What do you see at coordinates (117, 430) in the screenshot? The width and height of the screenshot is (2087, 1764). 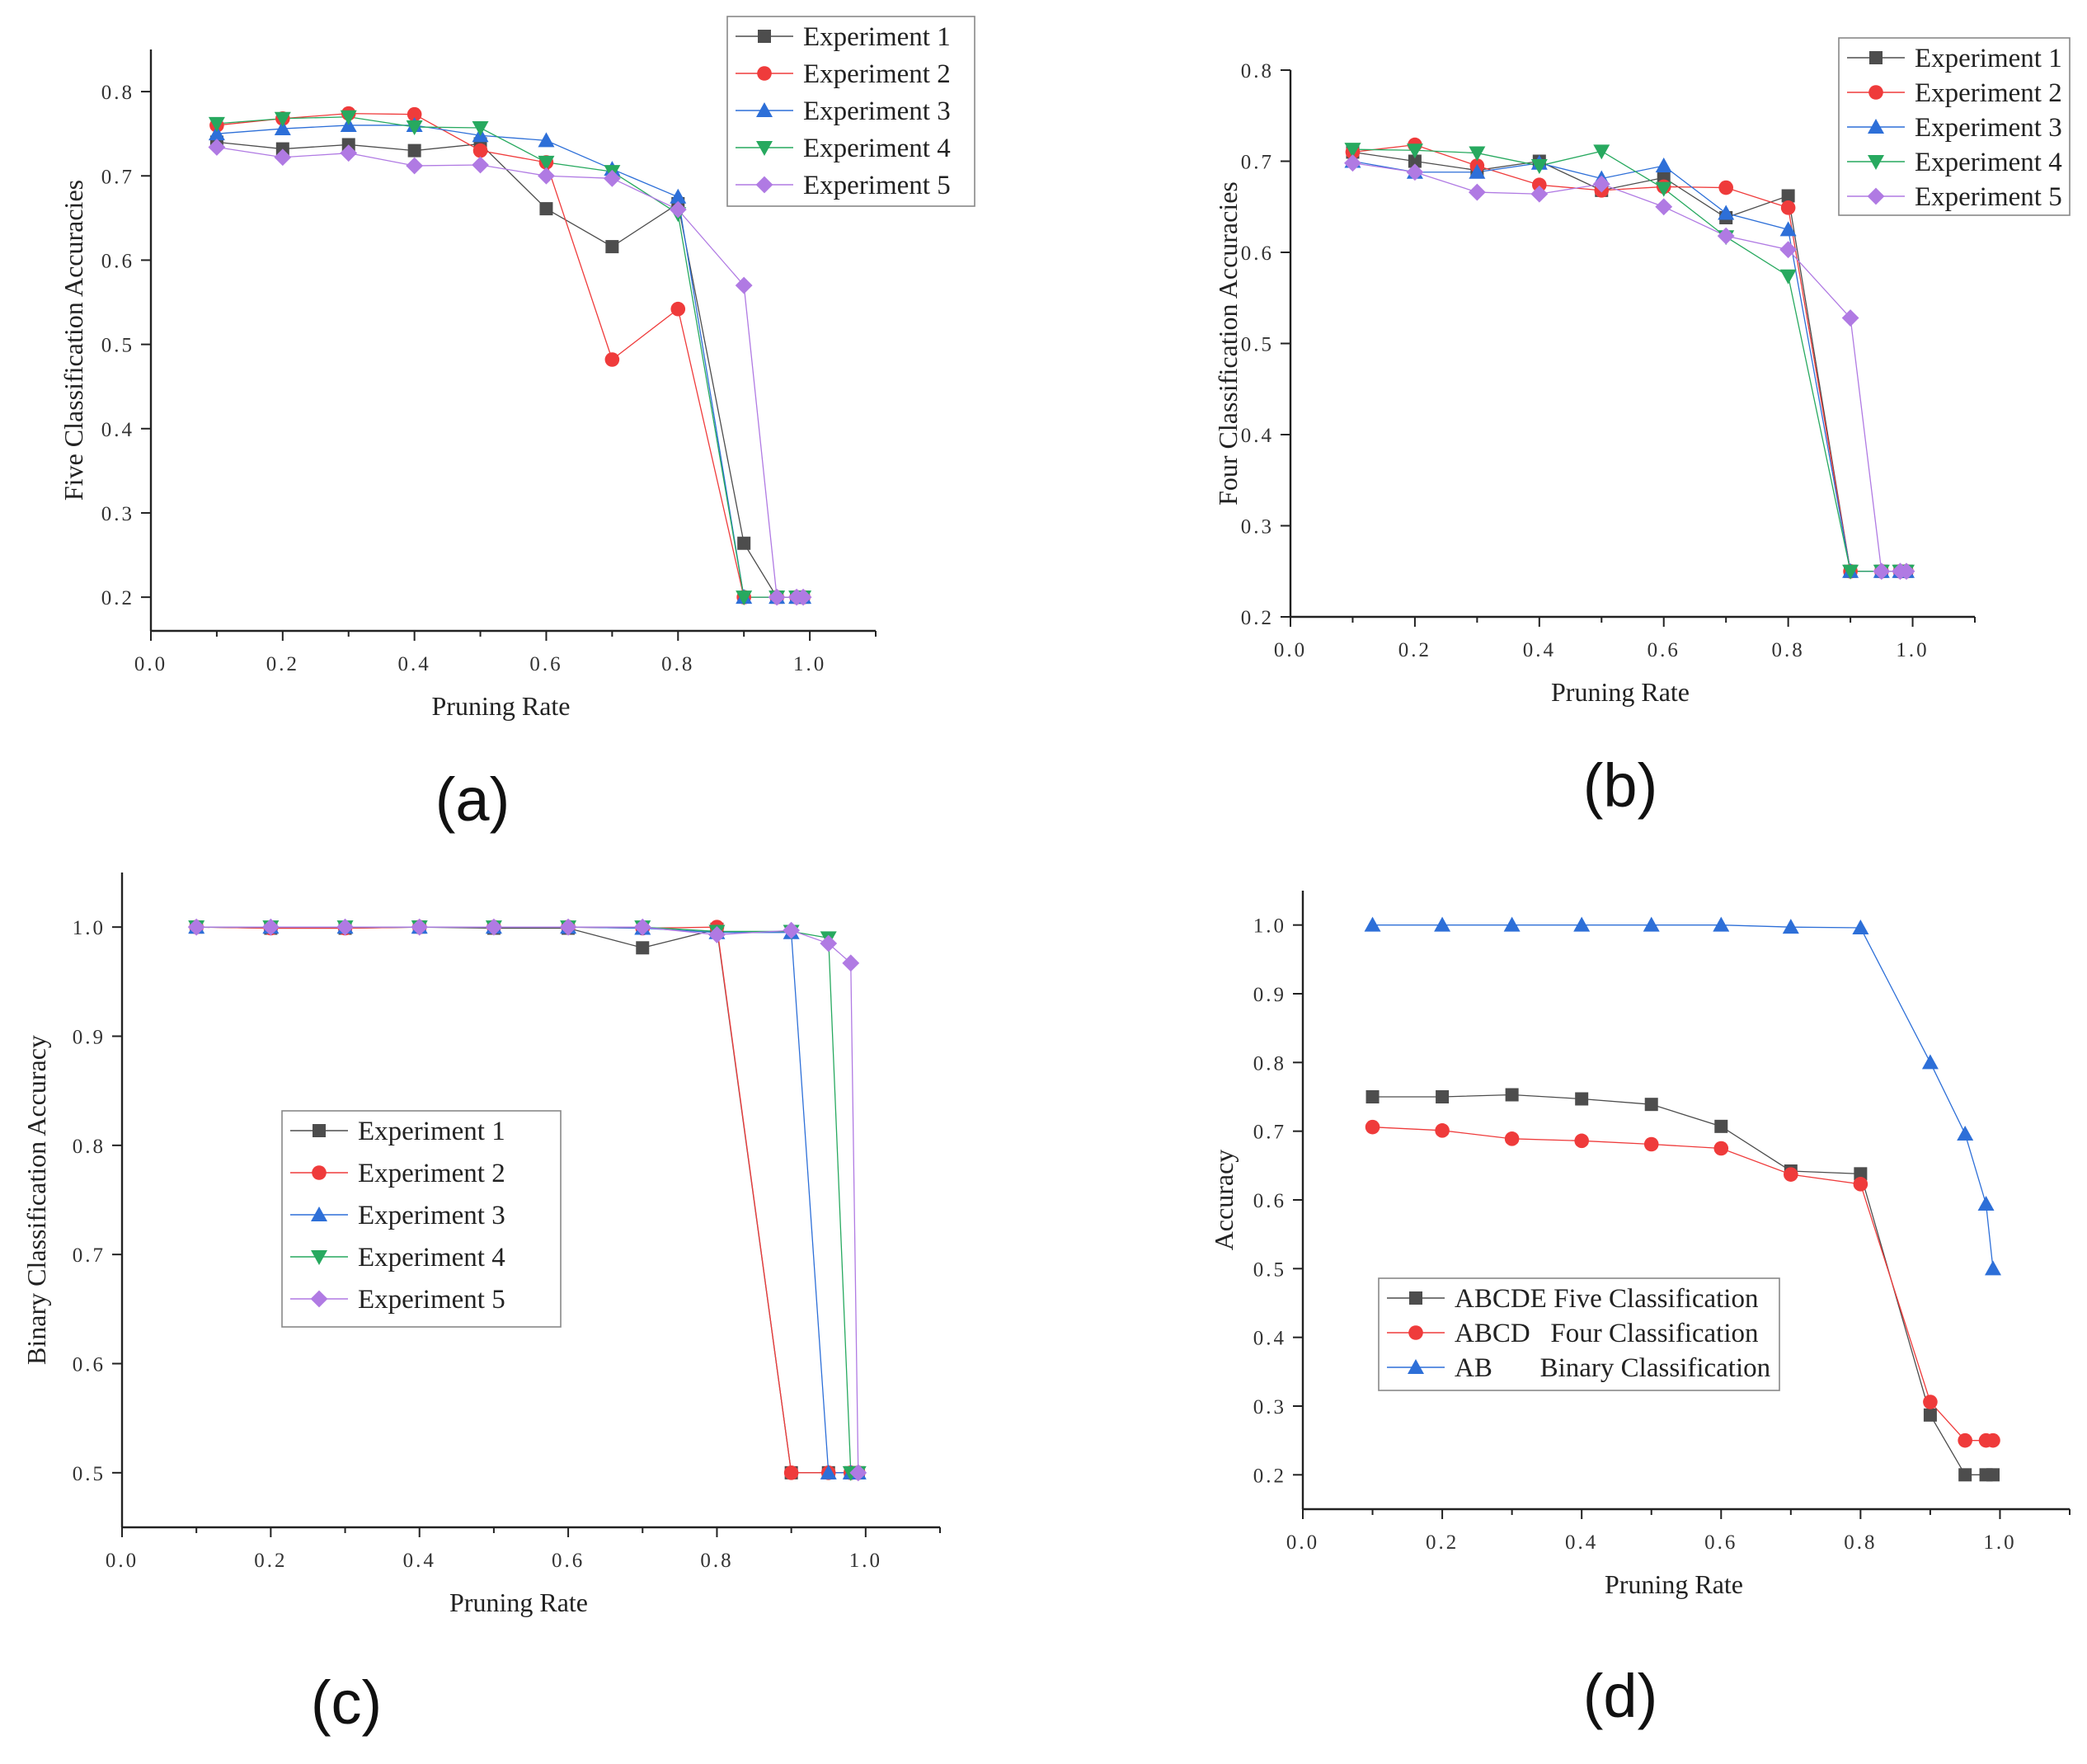 I see `y-tick-label: 0.4` at bounding box center [117, 430].